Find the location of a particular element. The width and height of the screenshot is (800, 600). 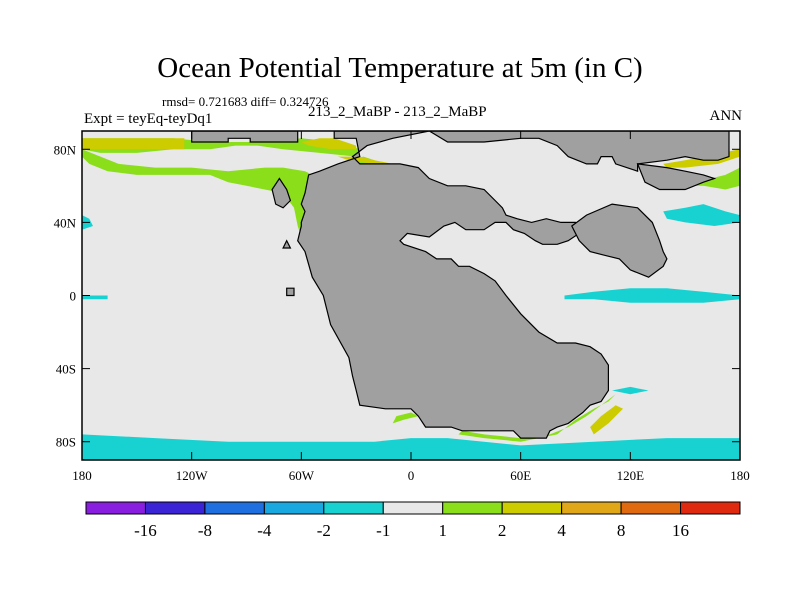

x-tick-label: 60E is located at coordinates (520, 475).